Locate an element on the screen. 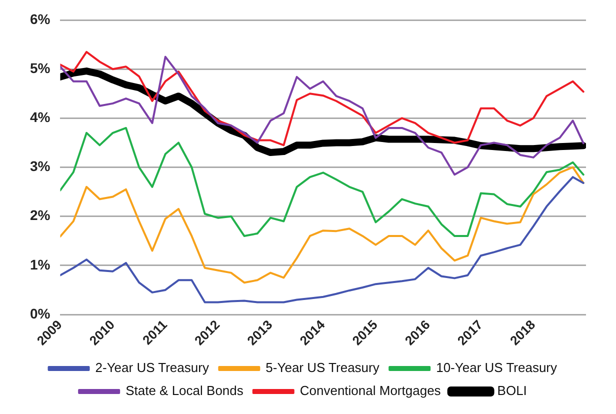 The width and height of the screenshot is (616, 414). y-tick-label: 3% is located at coordinates (40, 166).